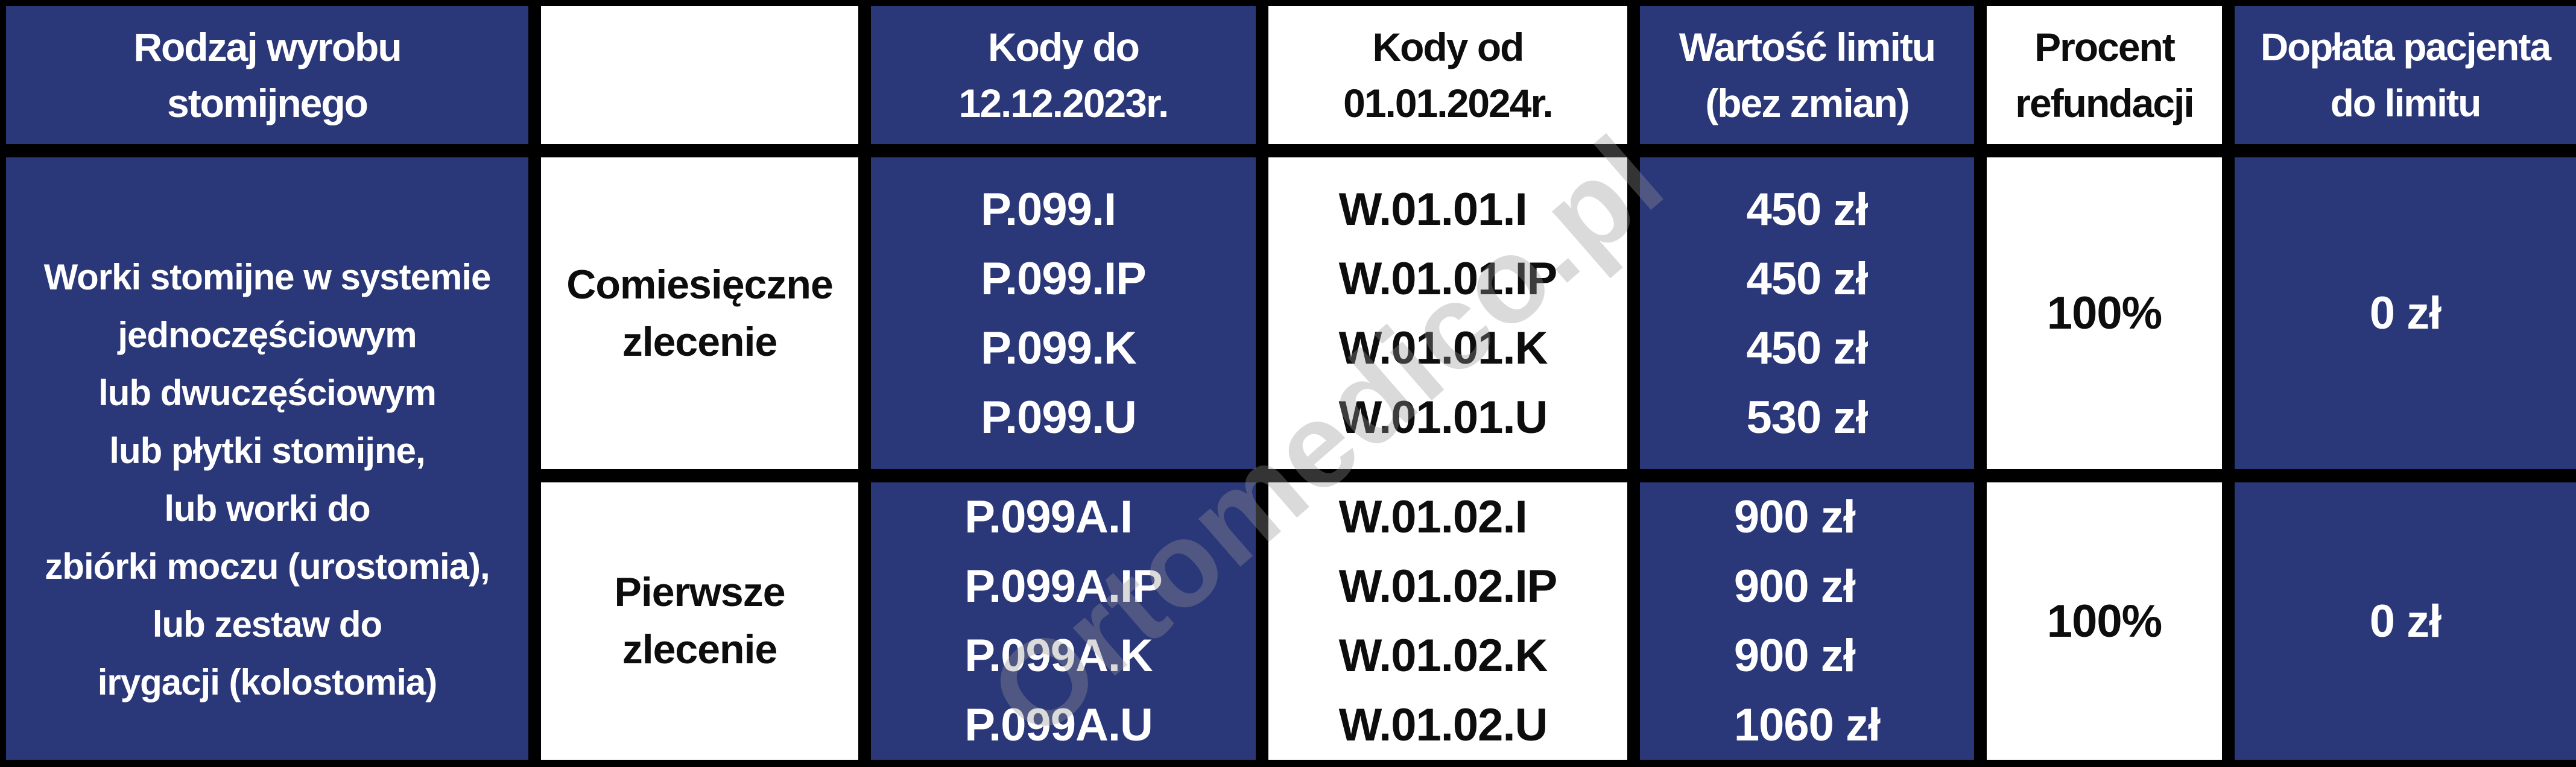 The width and height of the screenshot is (2576, 767). I want to click on header-limit-value: Wartość limitu (bez zmian), so click(1807, 75).